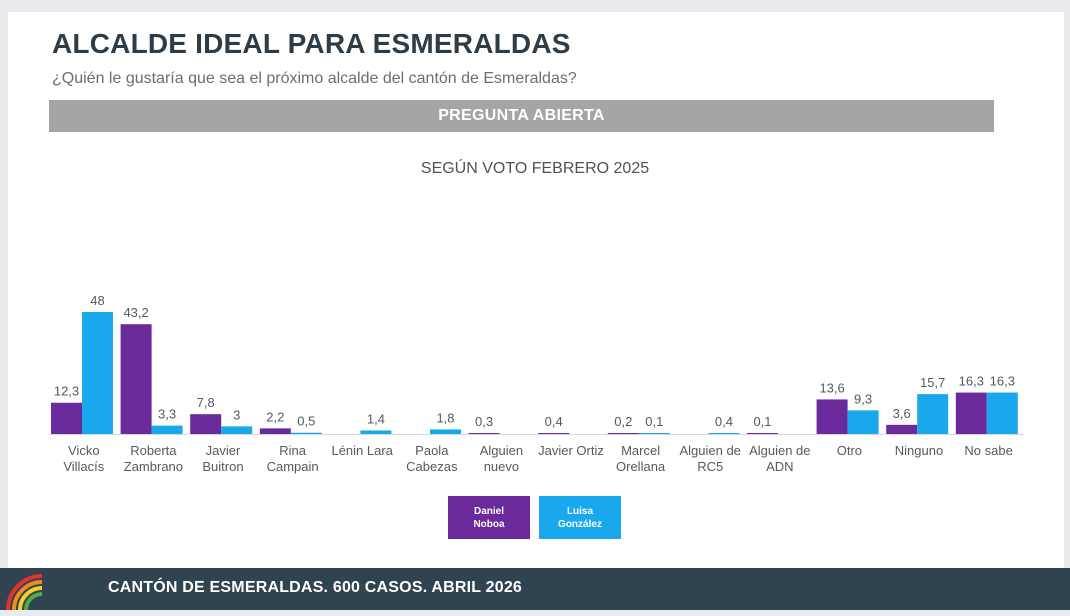  Describe the element at coordinates (432, 466) in the screenshot. I see `category-label: Cabezas` at that location.